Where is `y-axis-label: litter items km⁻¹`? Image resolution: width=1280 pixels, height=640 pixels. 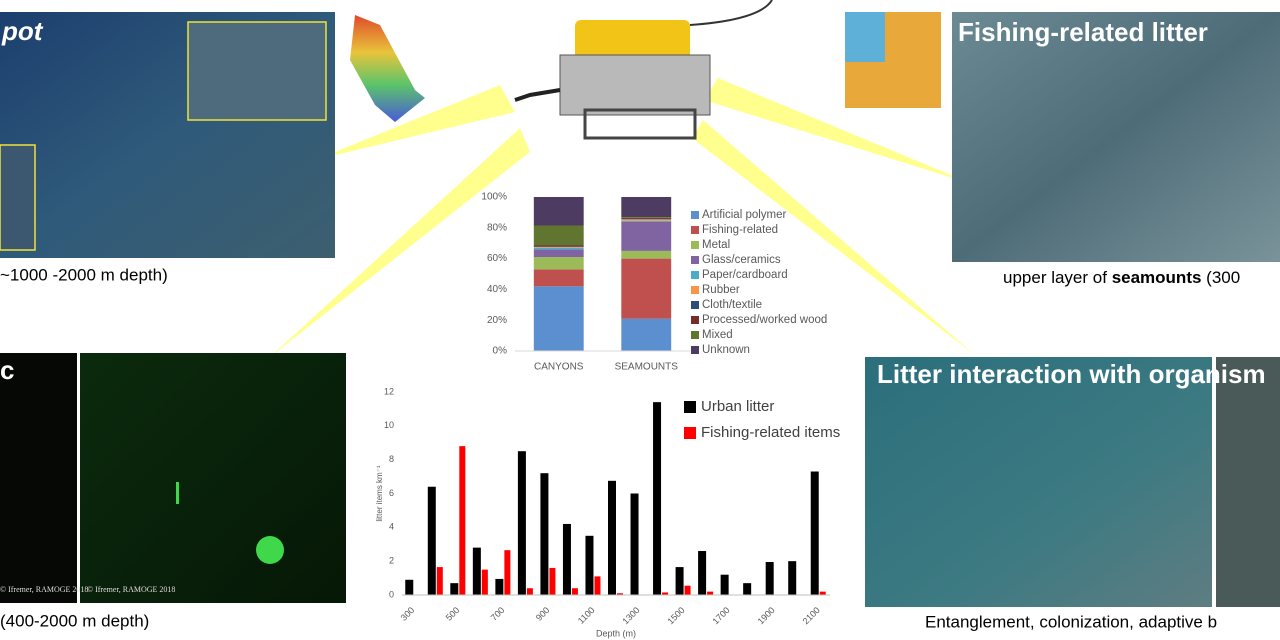 y-axis-label: litter items km⁻¹ is located at coordinates (379, 493).